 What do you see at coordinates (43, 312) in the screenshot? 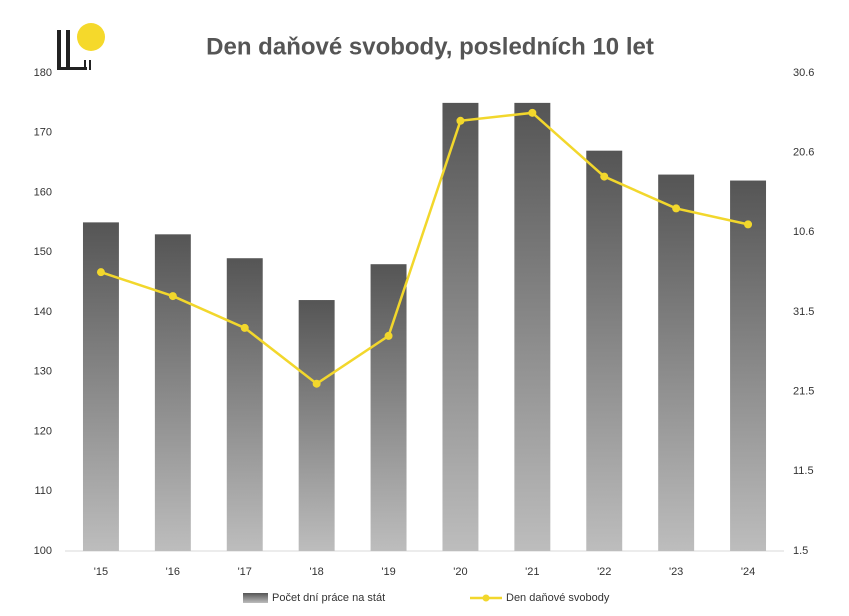
I see `y-tick-label: 140` at bounding box center [43, 312].